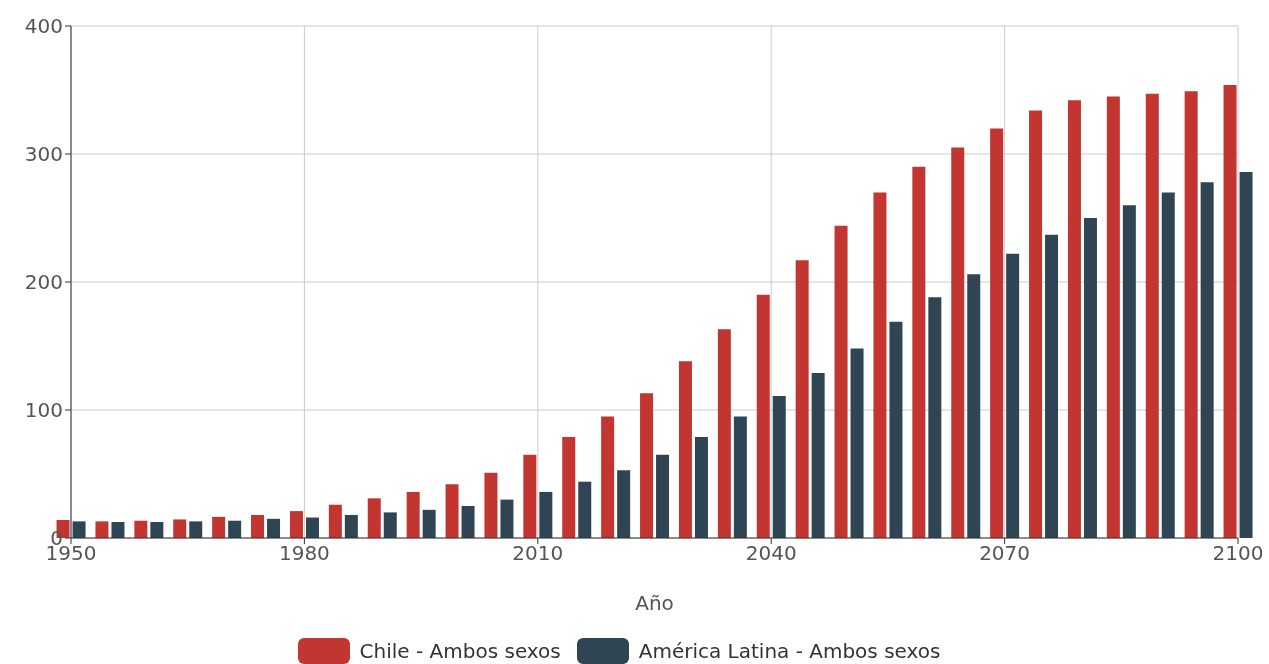 The width and height of the screenshot is (1269, 664). I want to click on x-tick-label: 2010, so click(538, 553).